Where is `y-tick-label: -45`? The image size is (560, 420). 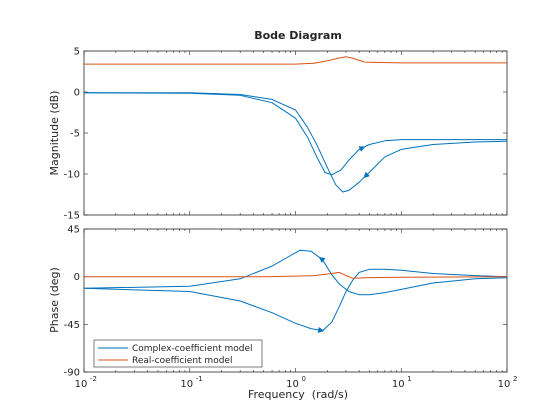 y-tick-label: -45 is located at coordinates (72, 325).